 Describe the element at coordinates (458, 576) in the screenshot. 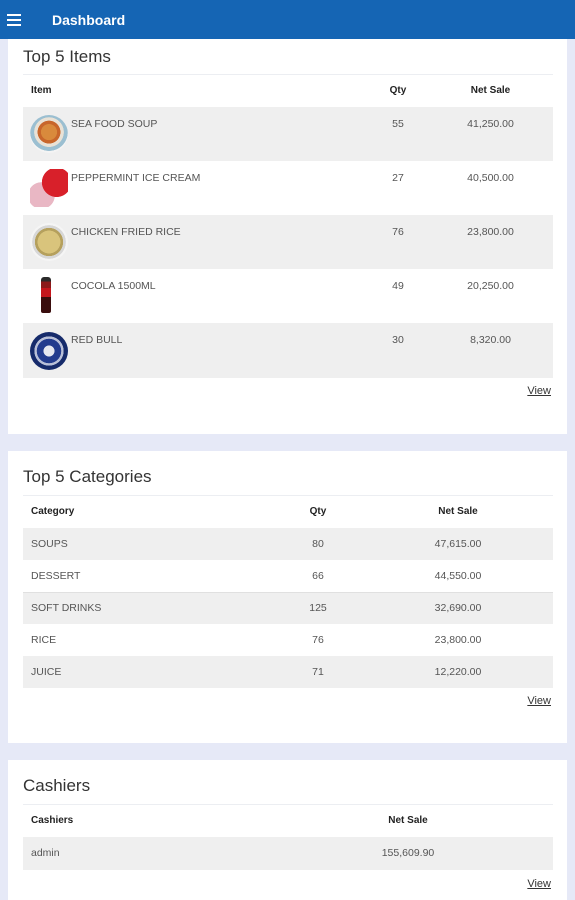

I see `category-net-sale: 44,550.00` at that location.